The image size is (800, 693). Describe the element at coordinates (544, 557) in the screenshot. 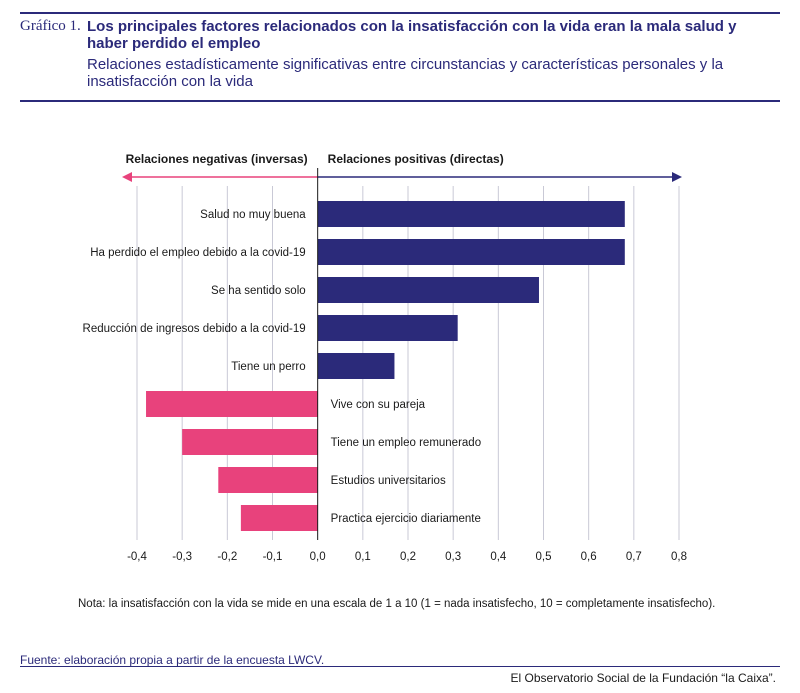

I see `x-tick-label: 0,5` at that location.